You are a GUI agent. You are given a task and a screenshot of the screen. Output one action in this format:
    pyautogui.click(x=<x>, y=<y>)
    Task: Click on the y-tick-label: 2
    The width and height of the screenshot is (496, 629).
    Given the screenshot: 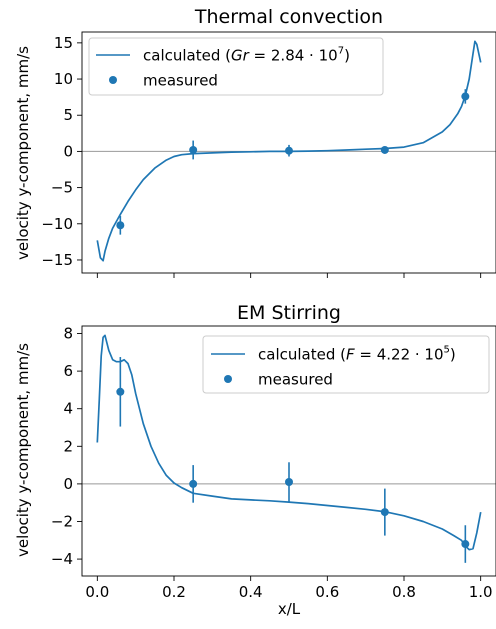 What is the action you would take?
    pyautogui.click(x=68, y=446)
    